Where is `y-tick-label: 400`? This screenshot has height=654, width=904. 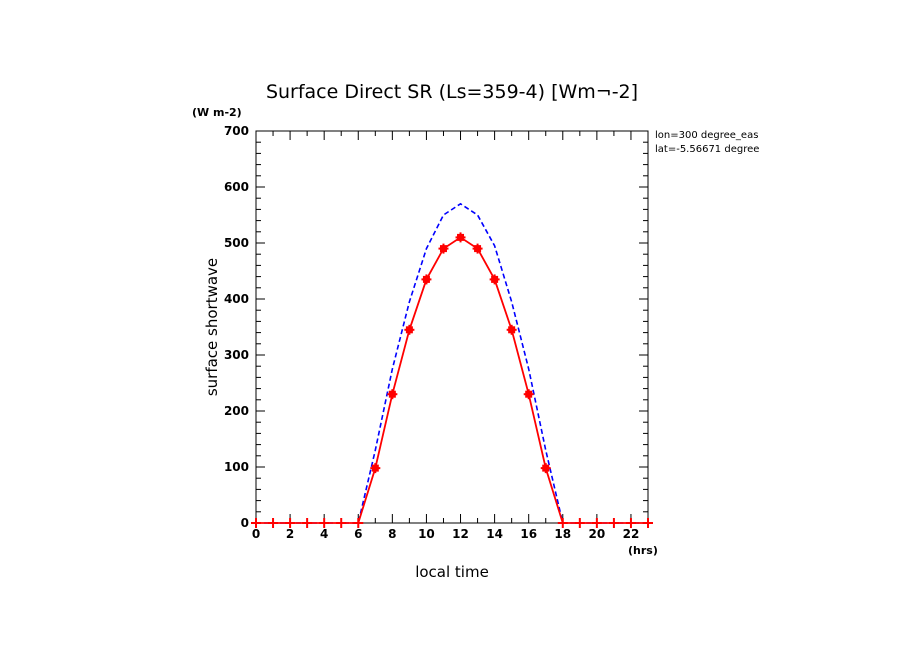 y-tick-label: 400 is located at coordinates (236, 299).